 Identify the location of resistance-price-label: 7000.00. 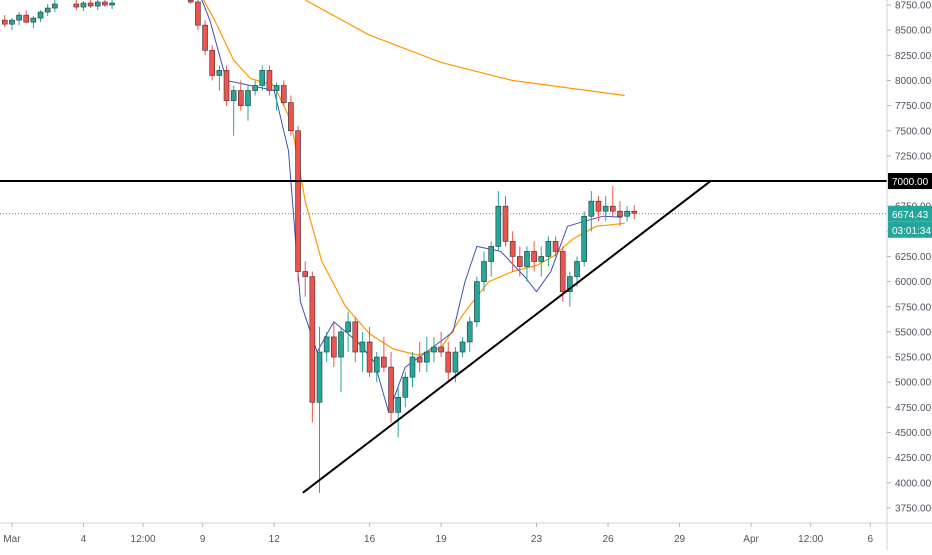
(910, 182).